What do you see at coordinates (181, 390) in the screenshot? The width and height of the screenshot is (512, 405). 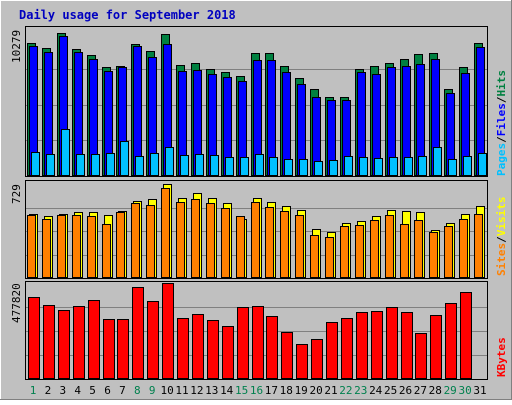 I see `x-label-day-11: 11` at bounding box center [181, 390].